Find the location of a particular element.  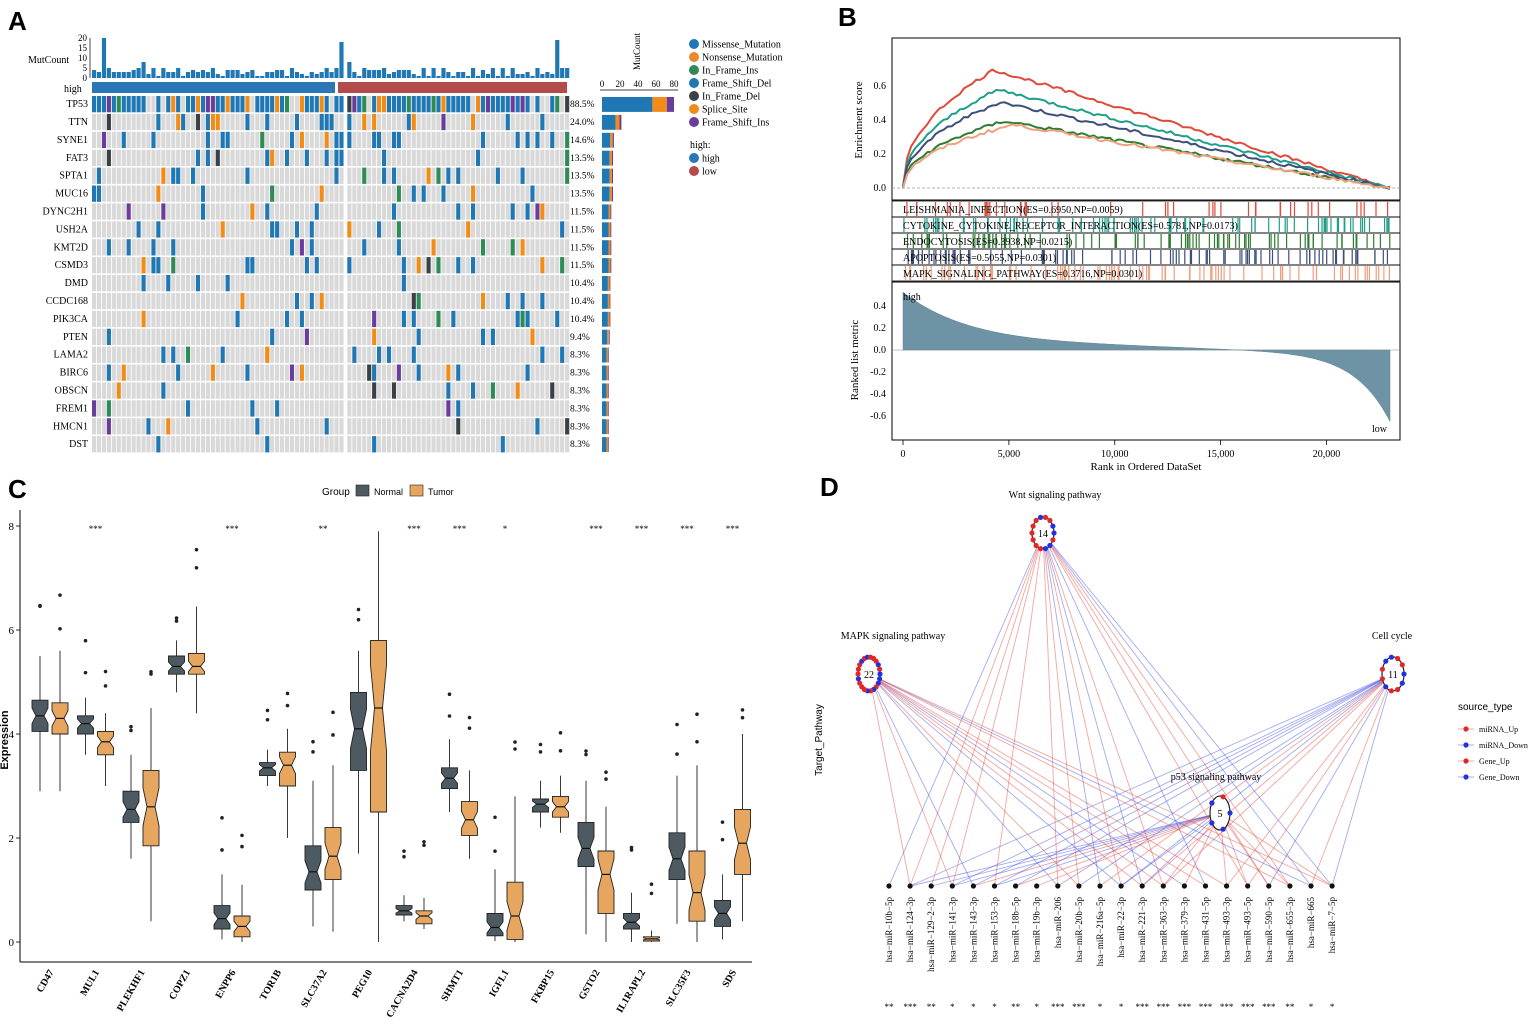

network-legend-dot is located at coordinates (1466, 745).